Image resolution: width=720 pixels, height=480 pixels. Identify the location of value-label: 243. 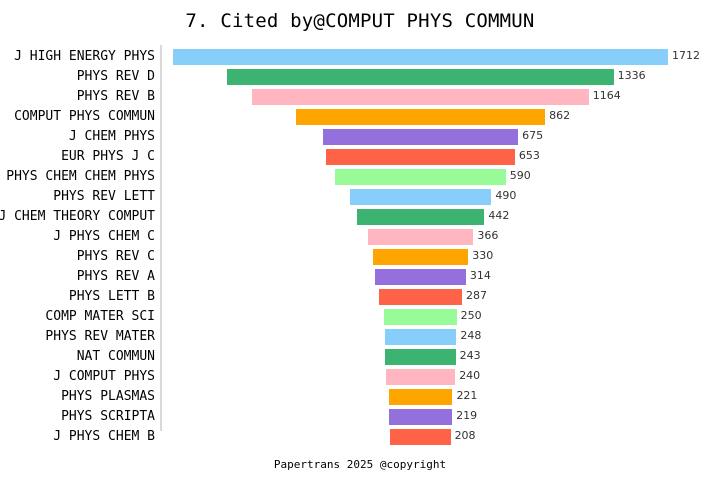
(470, 355).